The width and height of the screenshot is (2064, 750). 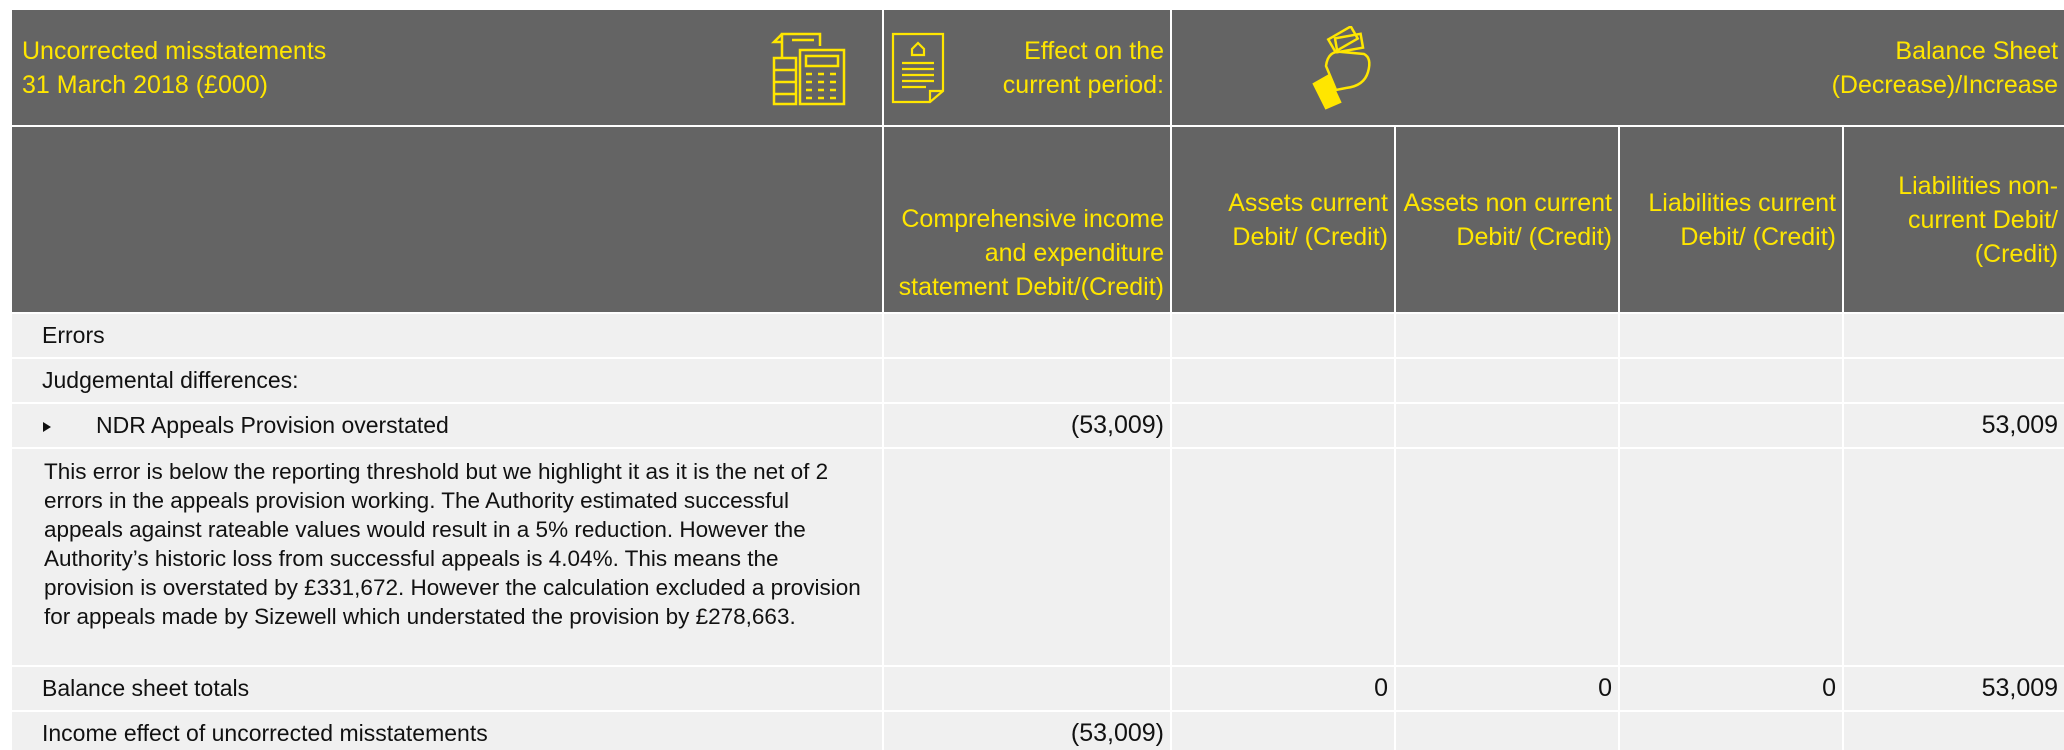 What do you see at coordinates (174, 50) in the screenshot?
I see `title: Uncorrected misstatements` at bounding box center [174, 50].